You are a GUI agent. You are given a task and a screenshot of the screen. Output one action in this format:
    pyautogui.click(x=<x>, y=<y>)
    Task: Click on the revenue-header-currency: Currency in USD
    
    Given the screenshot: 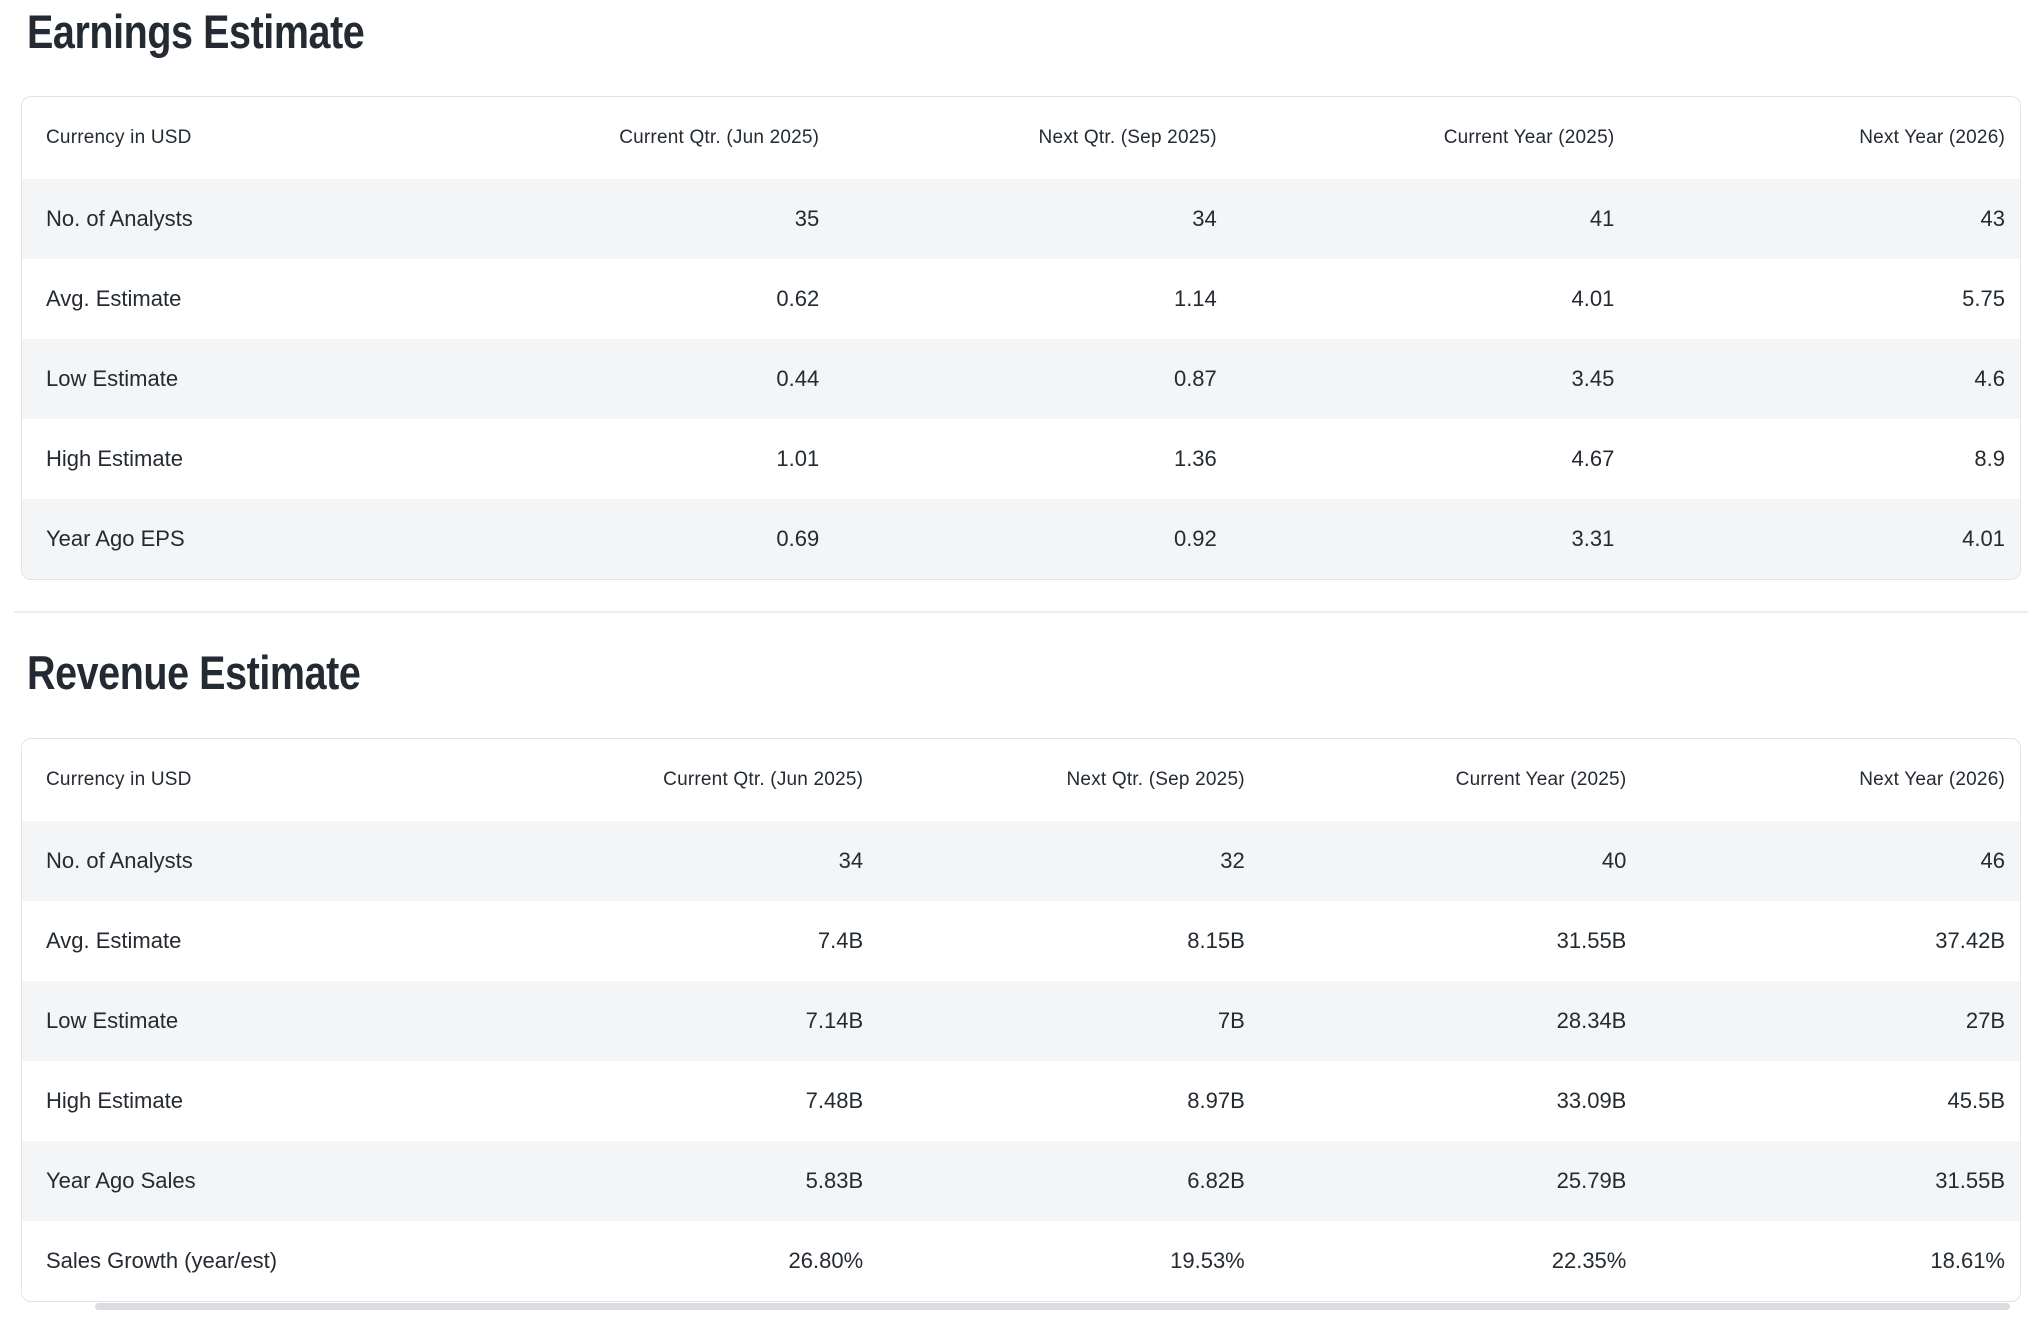 What is the action you would take?
    pyautogui.click(x=119, y=779)
    